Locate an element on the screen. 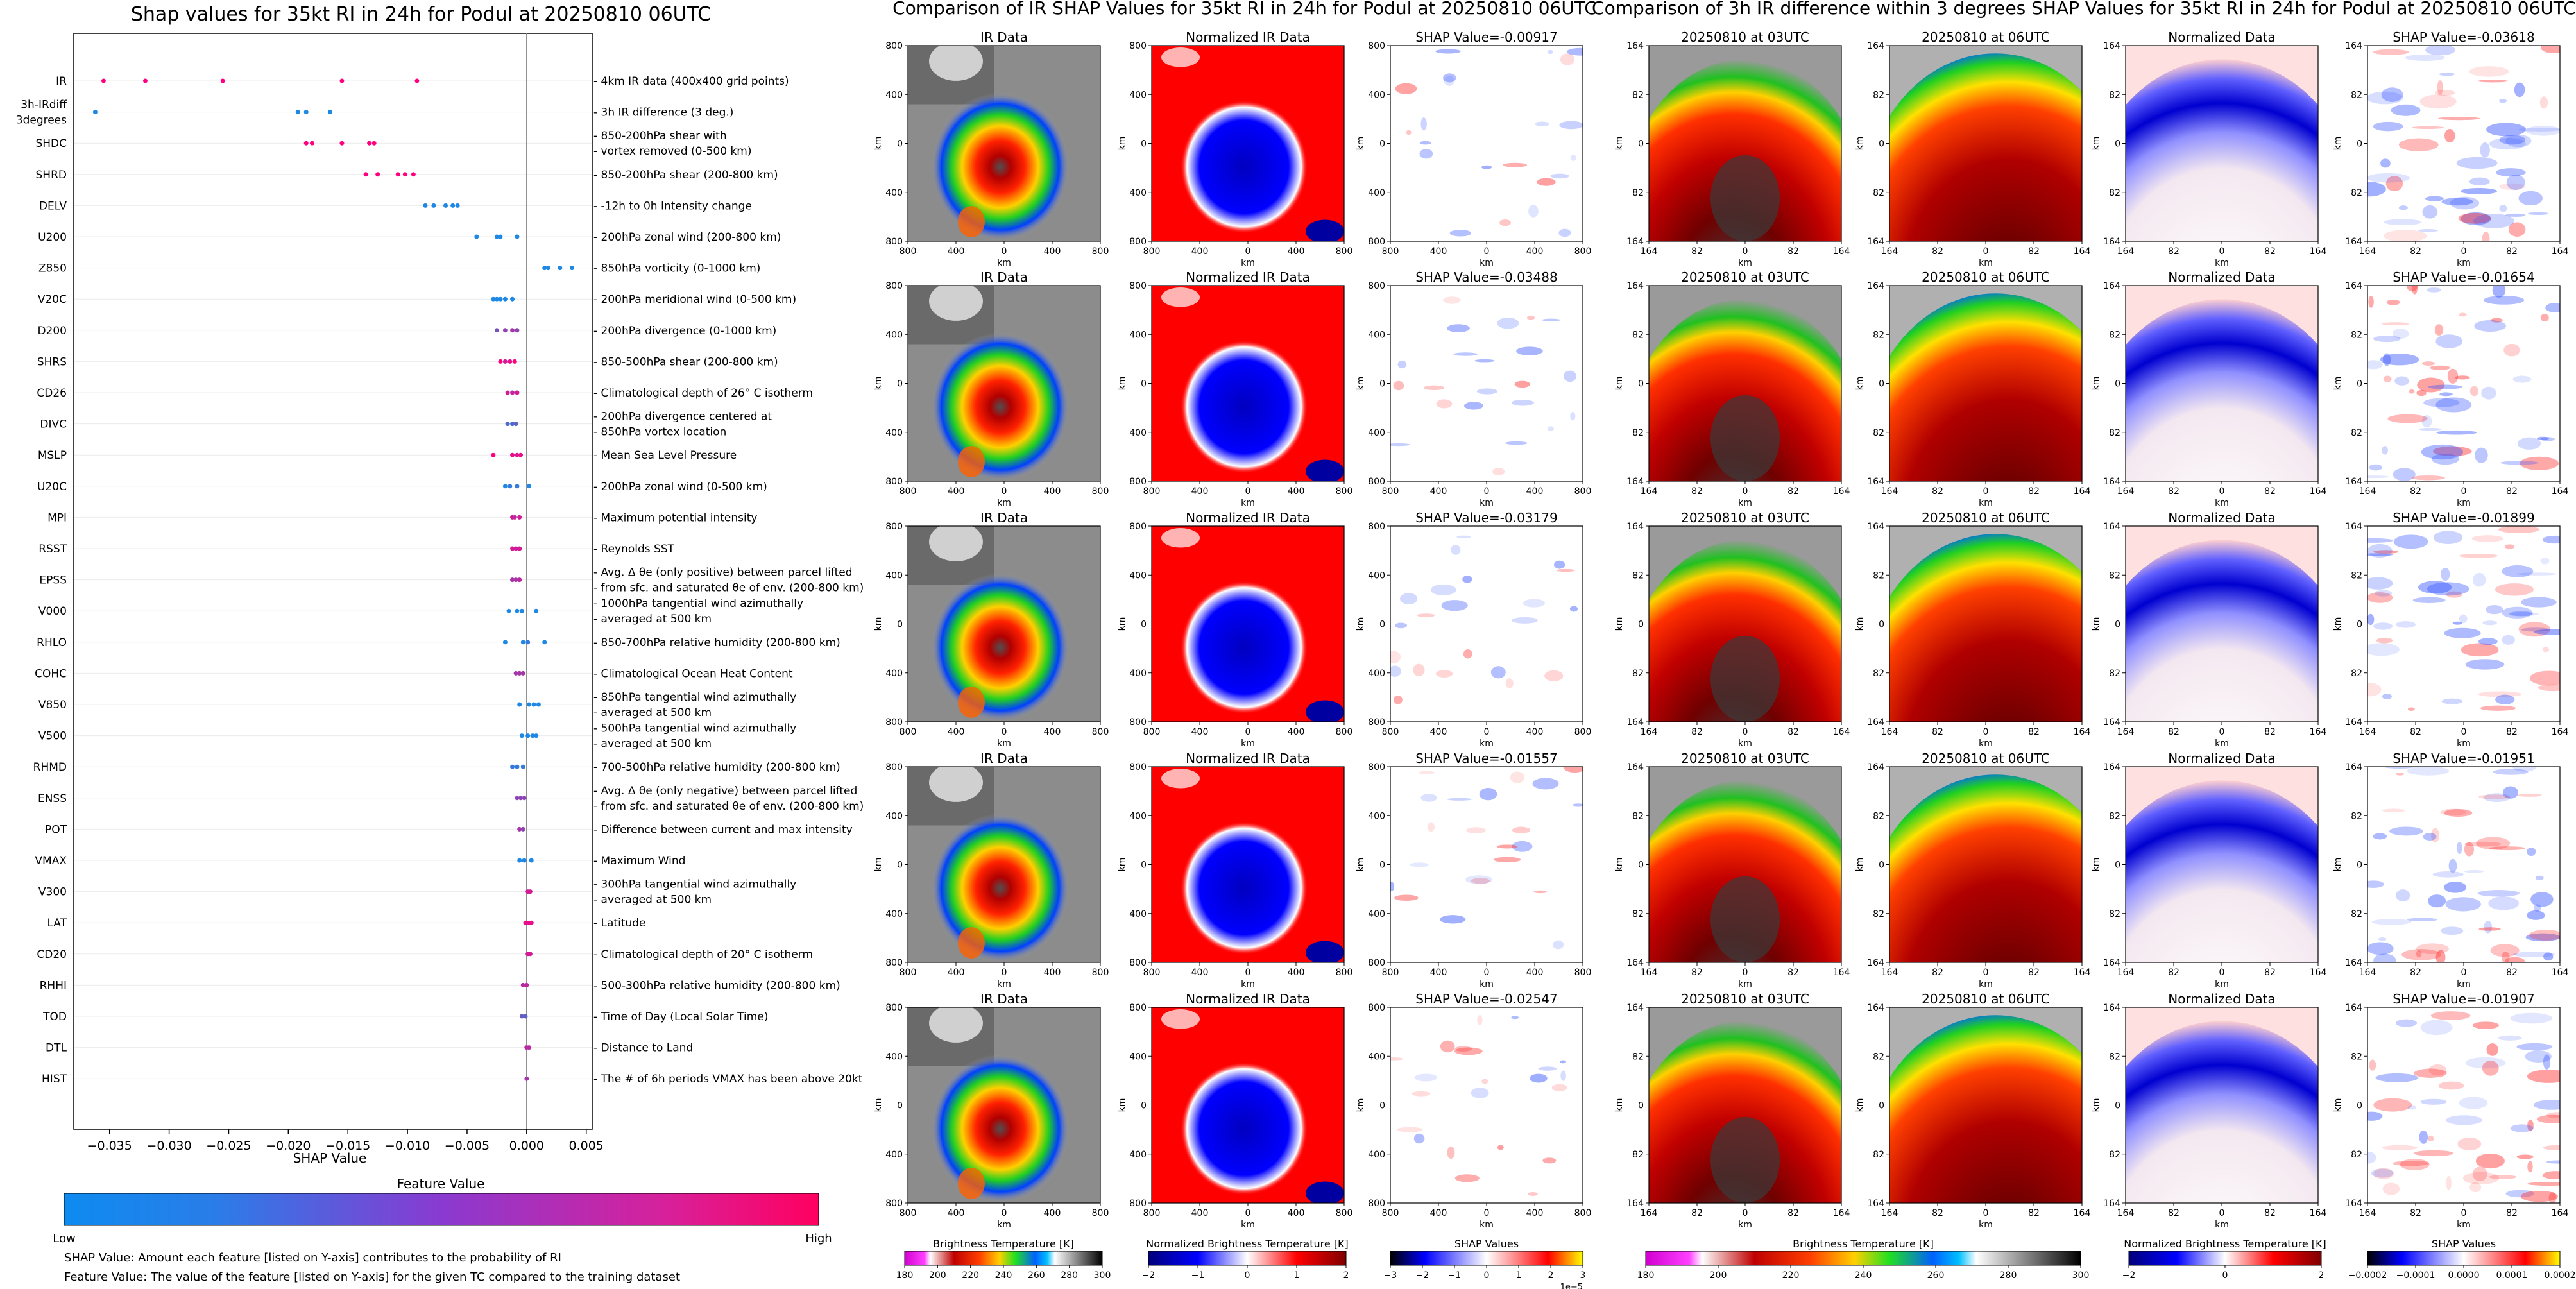 The image size is (2576, 1289). ir-image is located at coordinates (1004, 865).